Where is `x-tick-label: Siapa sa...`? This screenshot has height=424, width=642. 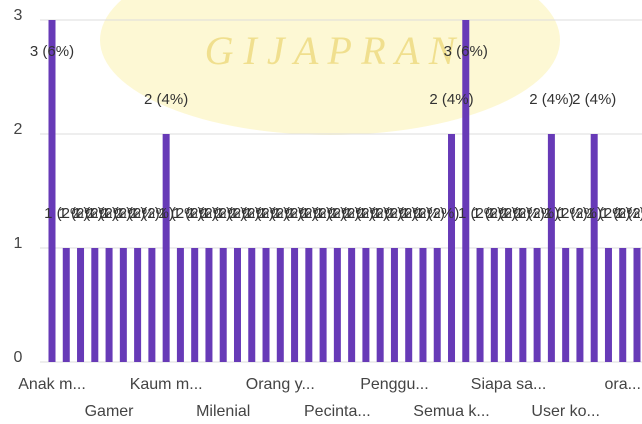
x-tick-label: Siapa sa... is located at coordinates (509, 384).